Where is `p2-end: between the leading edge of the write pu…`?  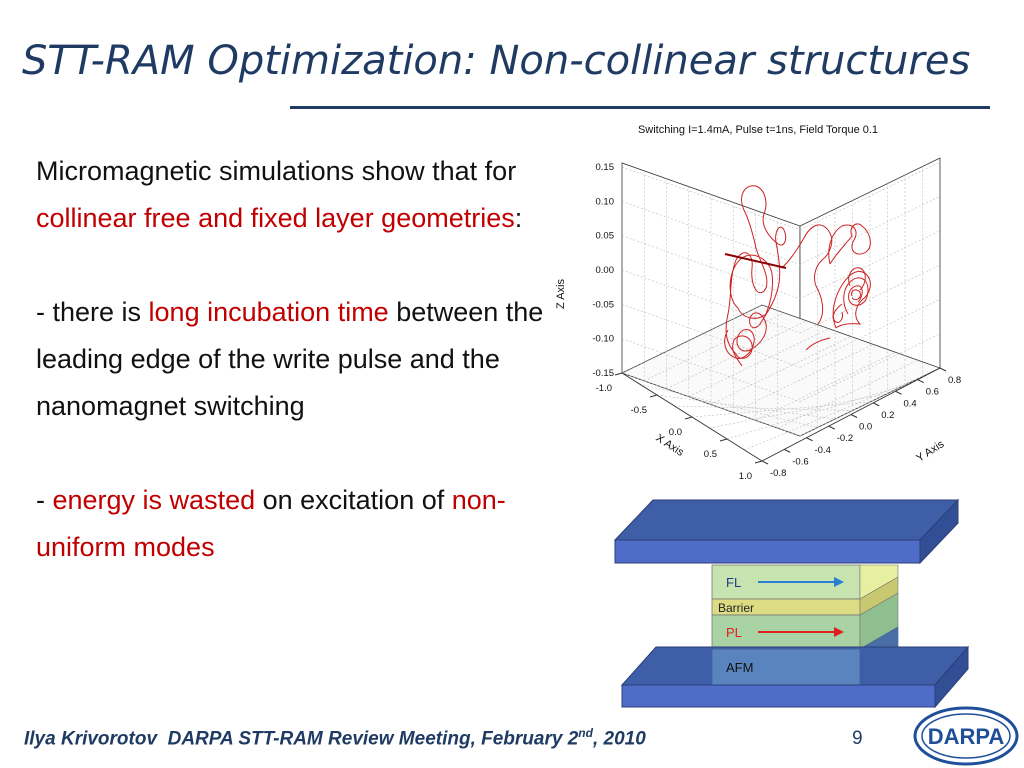 p2-end: between the leading edge of the write pu… is located at coordinates (290, 358).